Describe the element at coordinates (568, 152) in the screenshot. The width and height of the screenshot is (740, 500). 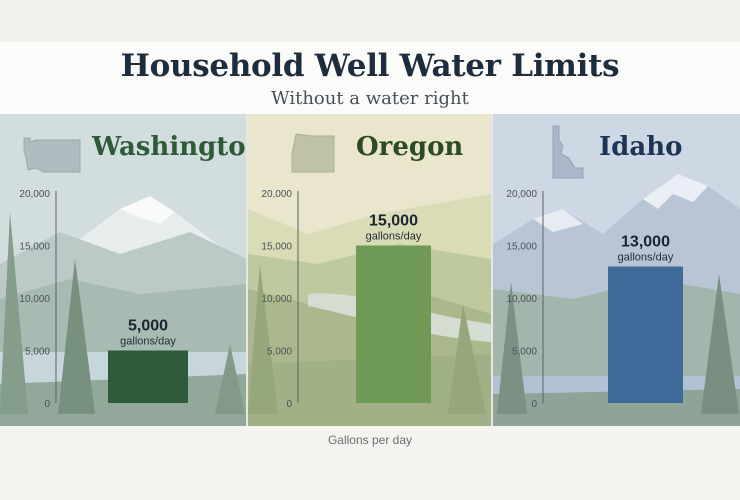
I see `idaho-state-outline-icon` at that location.